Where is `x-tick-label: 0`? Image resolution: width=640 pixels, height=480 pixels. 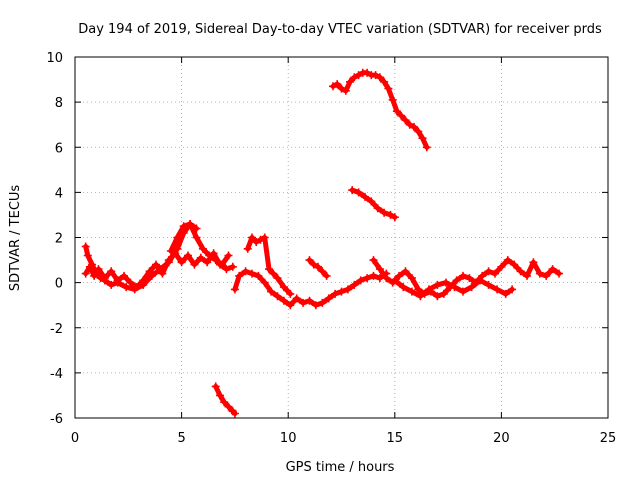
x-tick-label: 0 is located at coordinates (75, 438).